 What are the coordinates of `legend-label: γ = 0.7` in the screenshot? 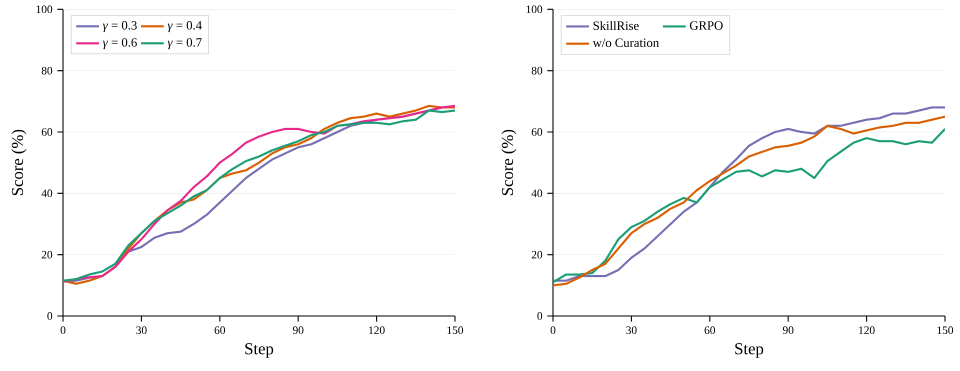 It's located at (185, 44).